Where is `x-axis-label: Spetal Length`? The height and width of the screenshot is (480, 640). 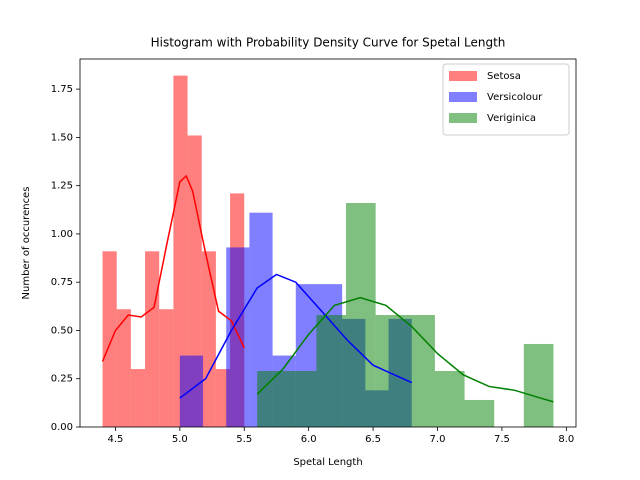 x-axis-label: Spetal Length is located at coordinates (327, 462).